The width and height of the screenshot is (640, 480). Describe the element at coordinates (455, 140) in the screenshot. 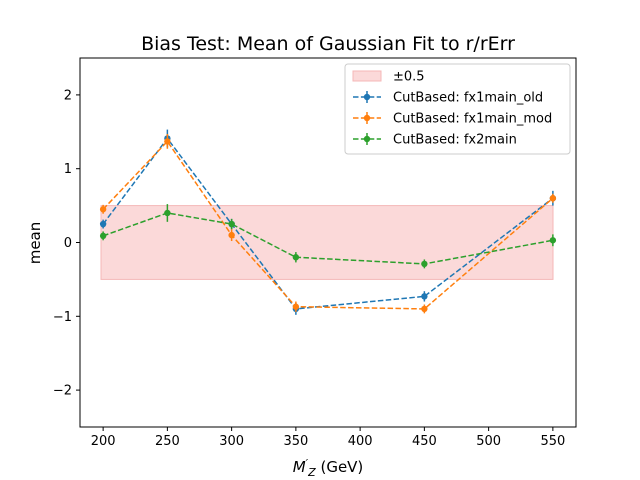

I see `legend-label-2: CutBased: fx2main` at that location.